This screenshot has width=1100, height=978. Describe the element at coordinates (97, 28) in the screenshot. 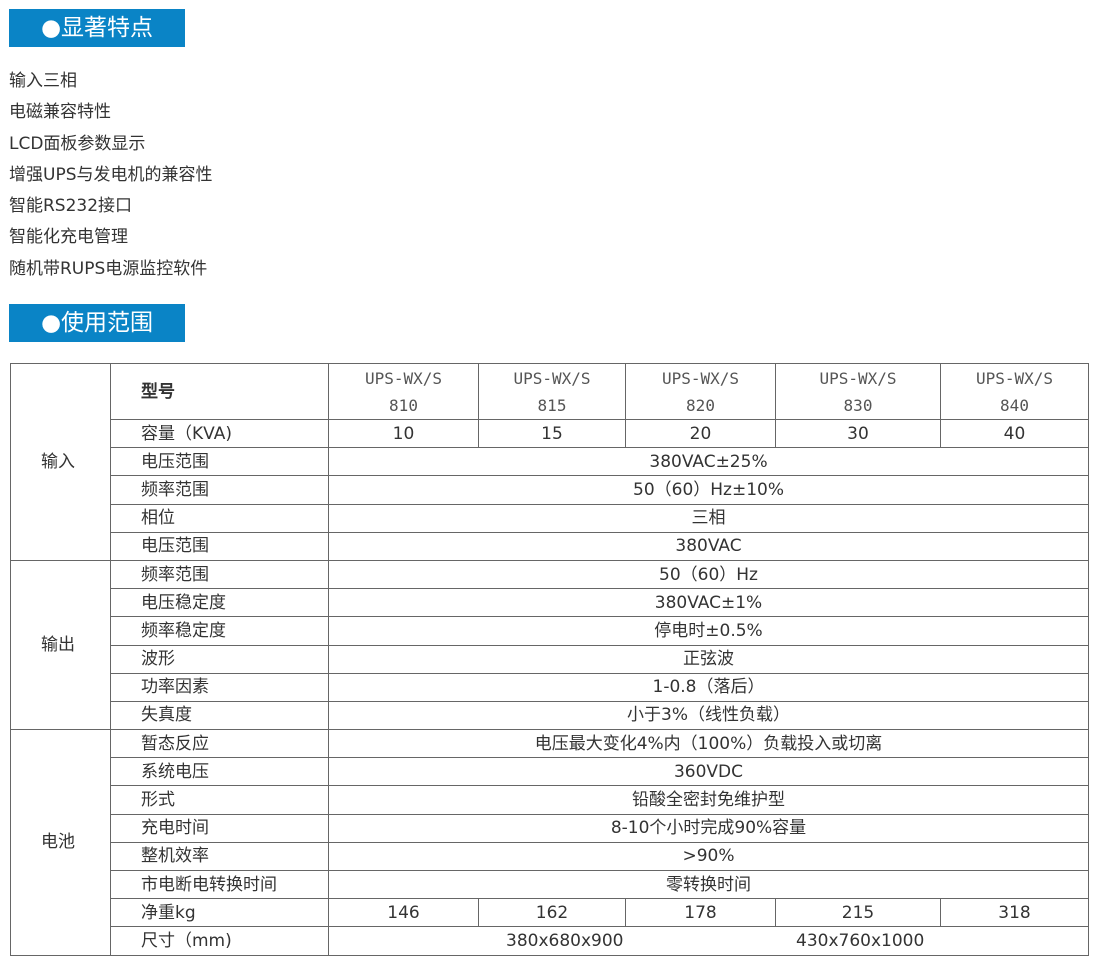

I see `features-heading: ●显著特点` at that location.